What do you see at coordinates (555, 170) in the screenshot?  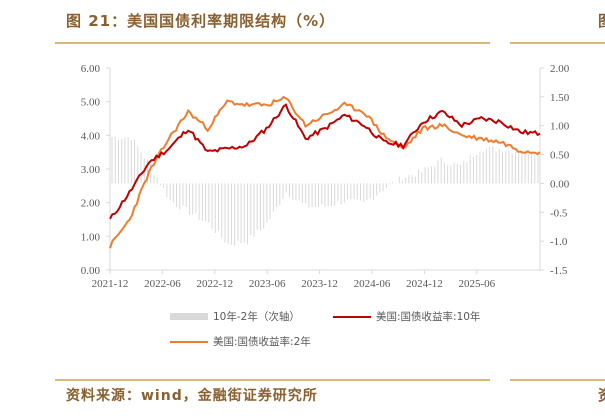 I see `right-axis-ticks: 2.00 1.50 1.00 0.50 0.00 -0.5 -1.0 -1.5` at bounding box center [555, 170].